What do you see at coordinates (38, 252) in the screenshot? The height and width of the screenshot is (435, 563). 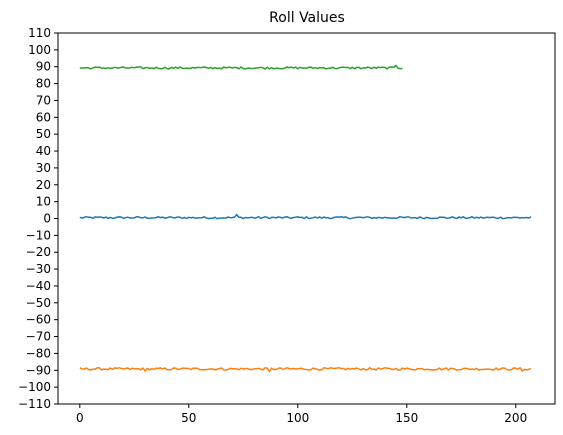 I see `y-tick-label: −20` at bounding box center [38, 252].